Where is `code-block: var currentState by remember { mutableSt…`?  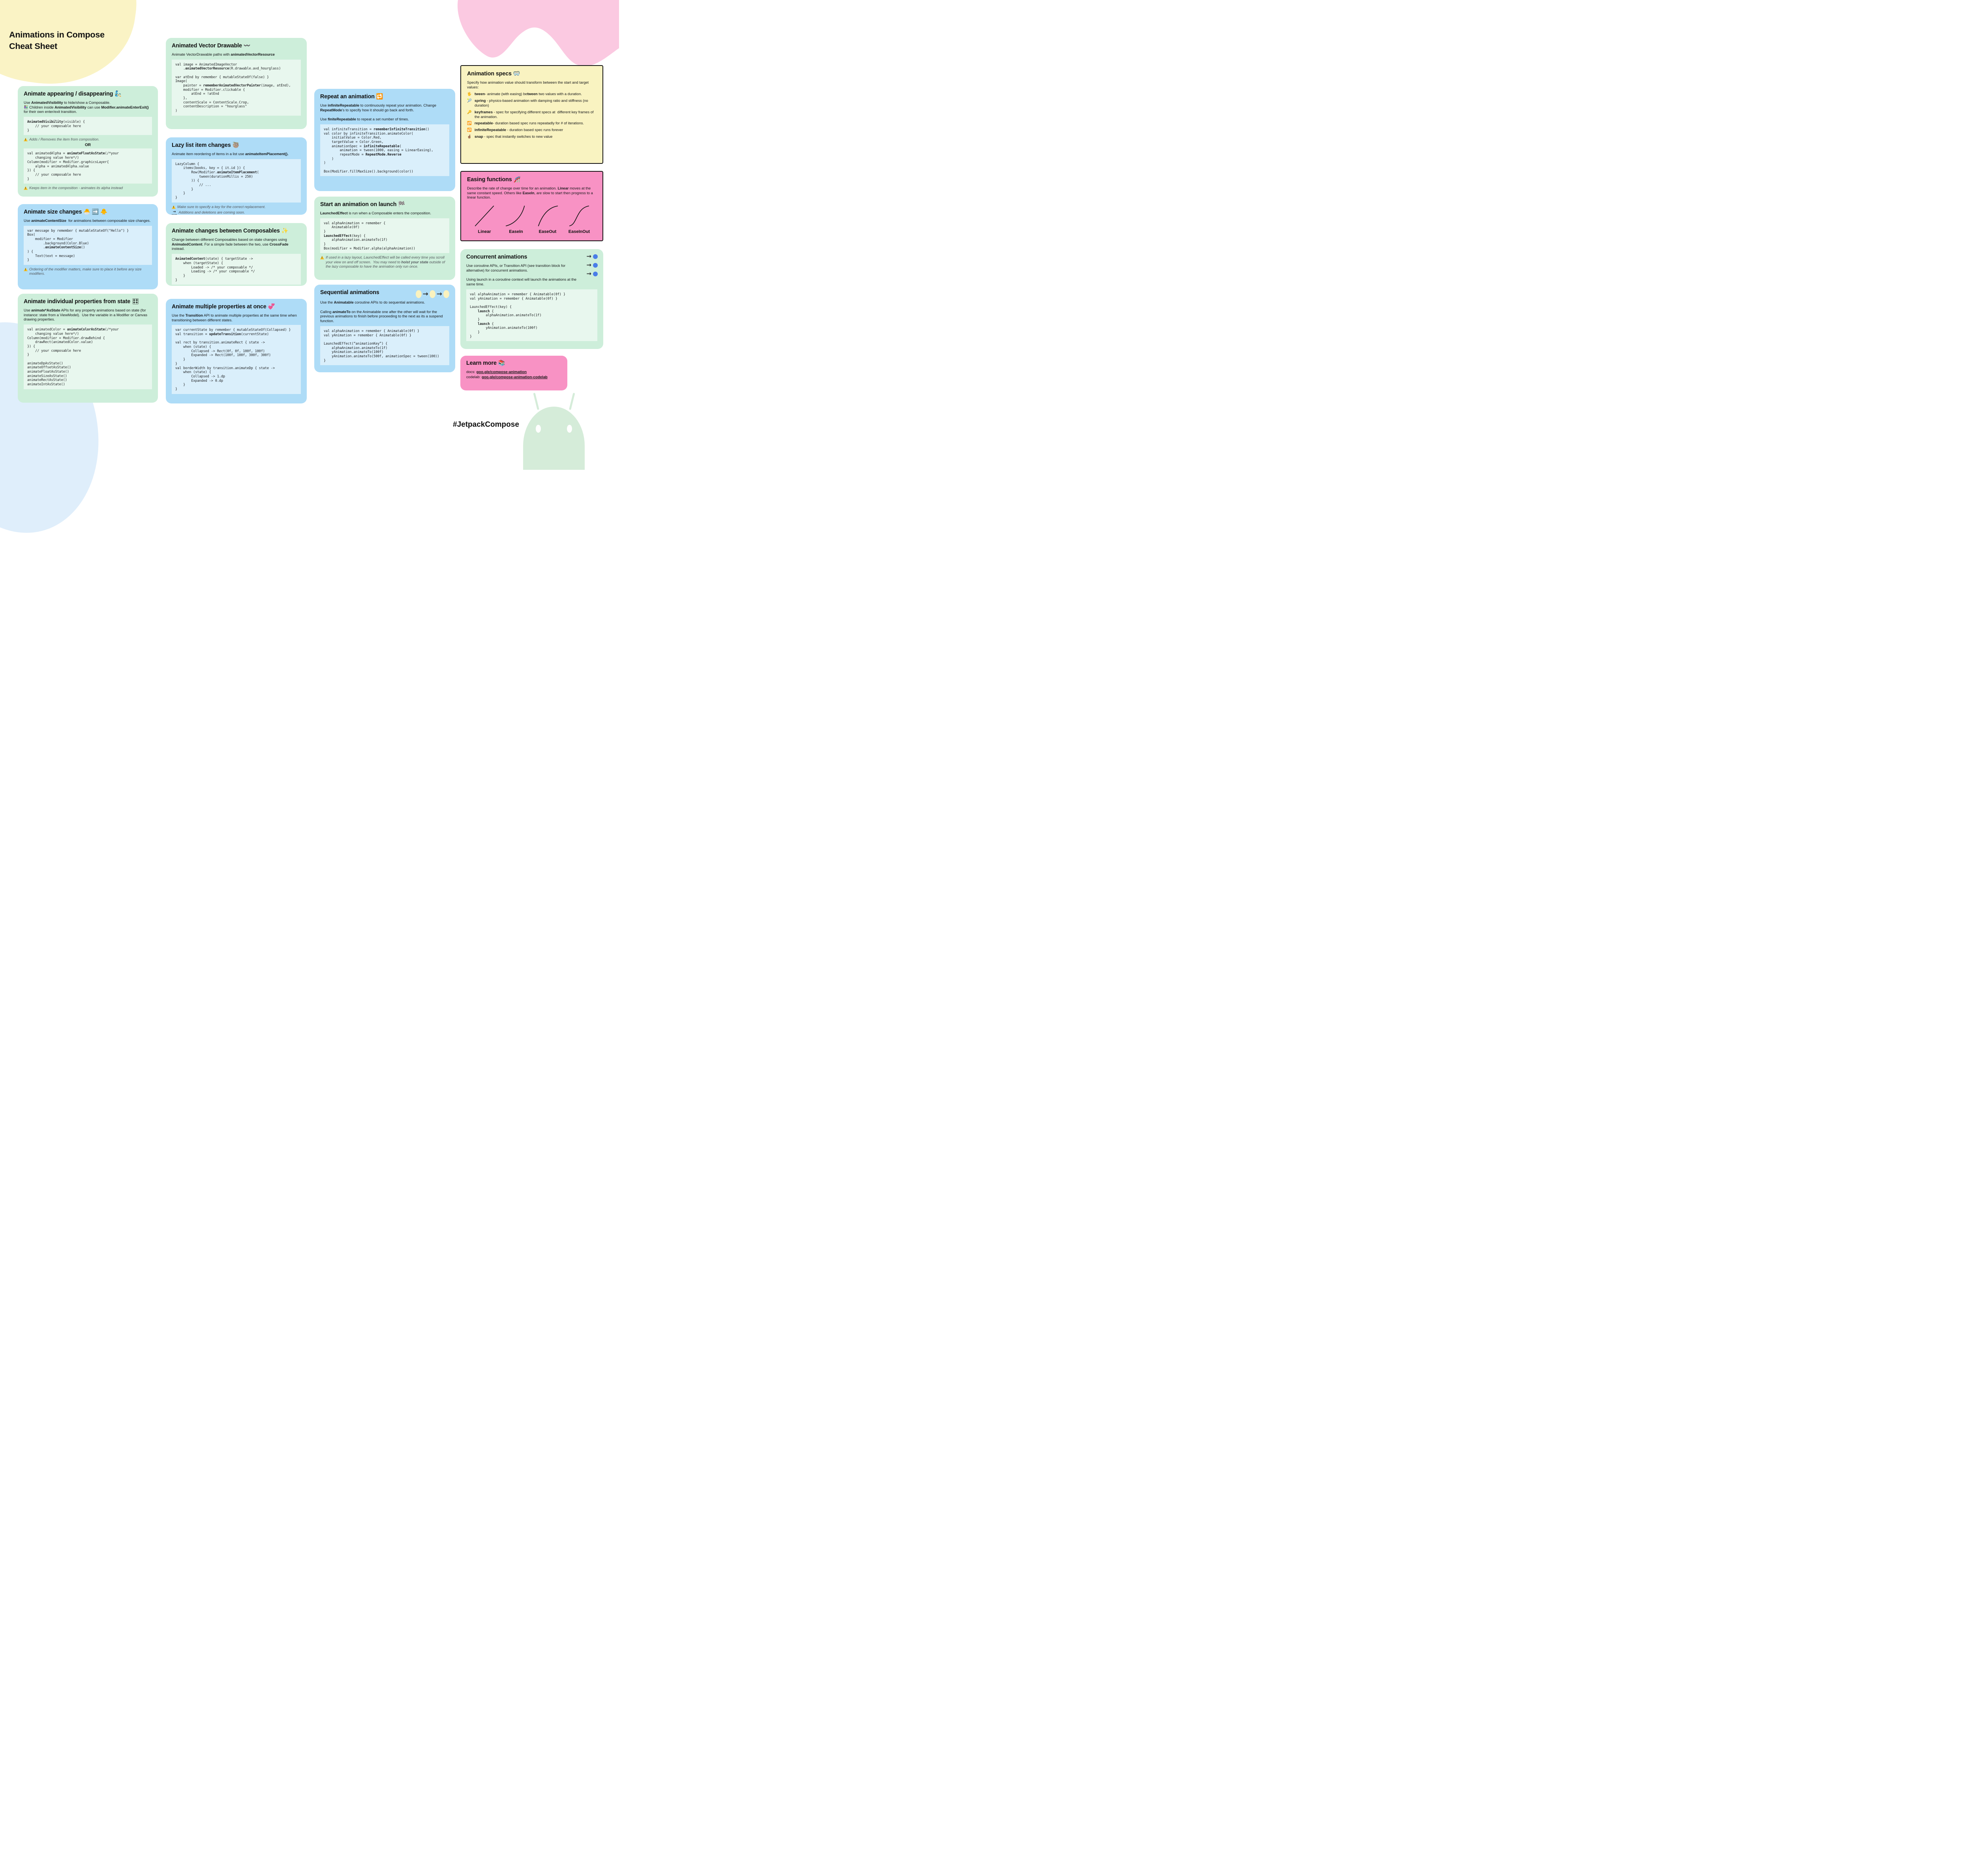
code-block: var currentState by remember { mutableSt… is located at coordinates (237, 359).